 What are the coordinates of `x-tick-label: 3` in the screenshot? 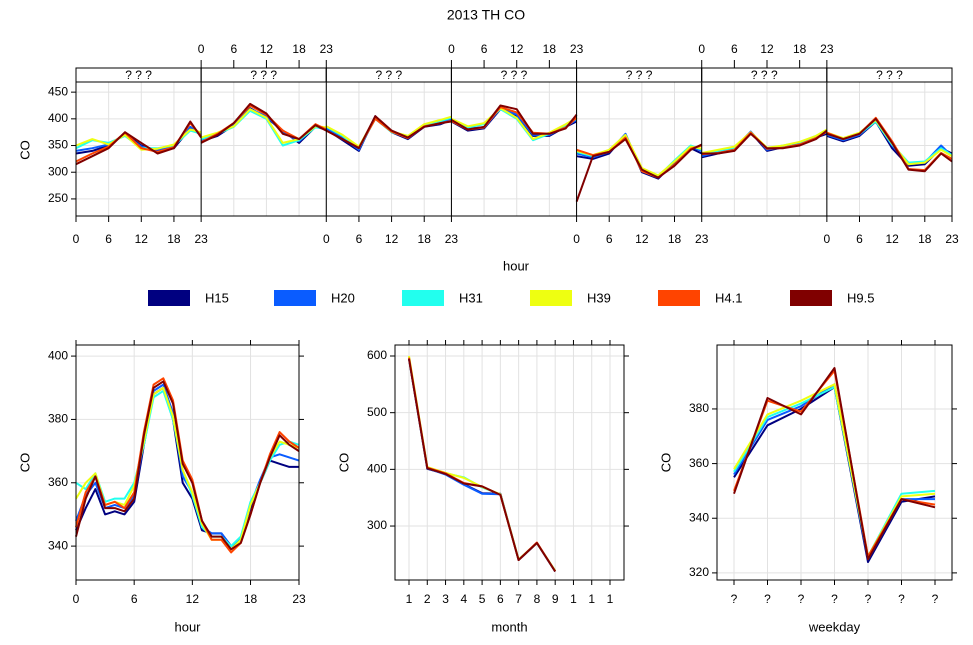 It's located at (445, 599).